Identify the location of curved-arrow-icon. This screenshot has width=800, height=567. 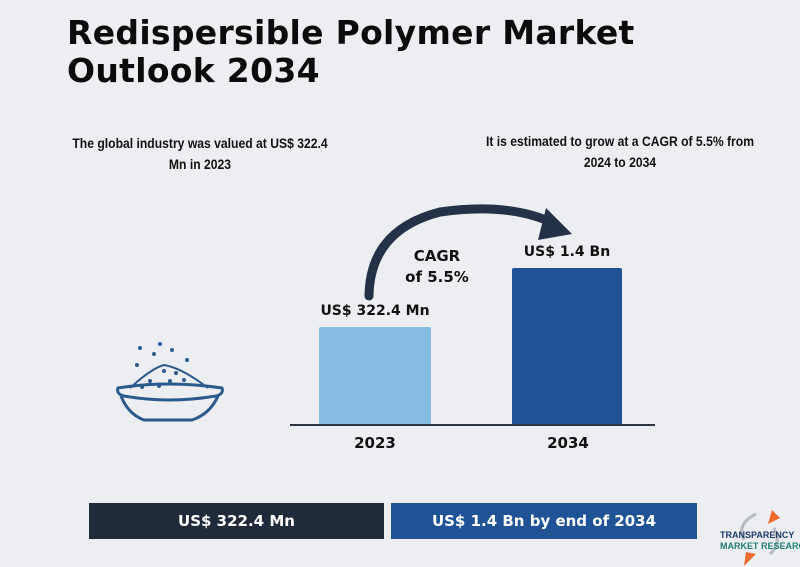
(468, 252).